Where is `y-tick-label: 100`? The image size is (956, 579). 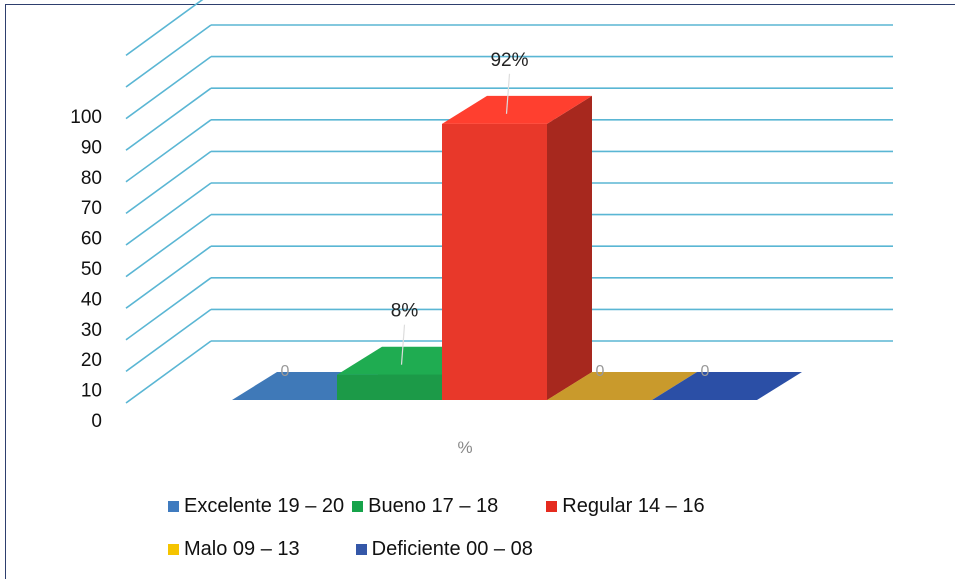
y-tick-label: 100 is located at coordinates (86, 117).